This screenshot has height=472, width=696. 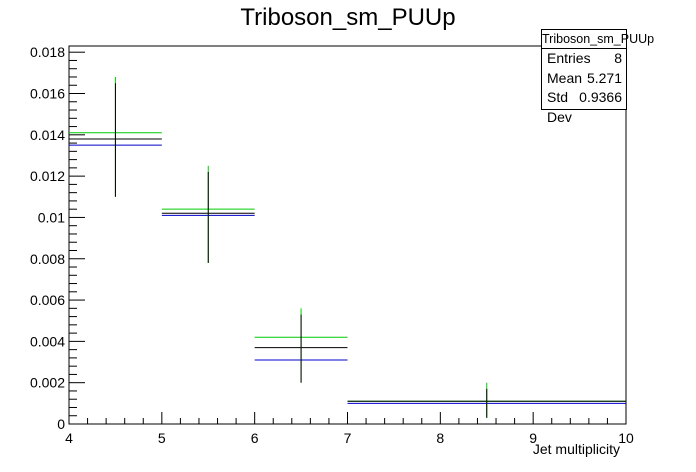 I want to click on stats-stddev-label: Std Dev, so click(x=559, y=107).